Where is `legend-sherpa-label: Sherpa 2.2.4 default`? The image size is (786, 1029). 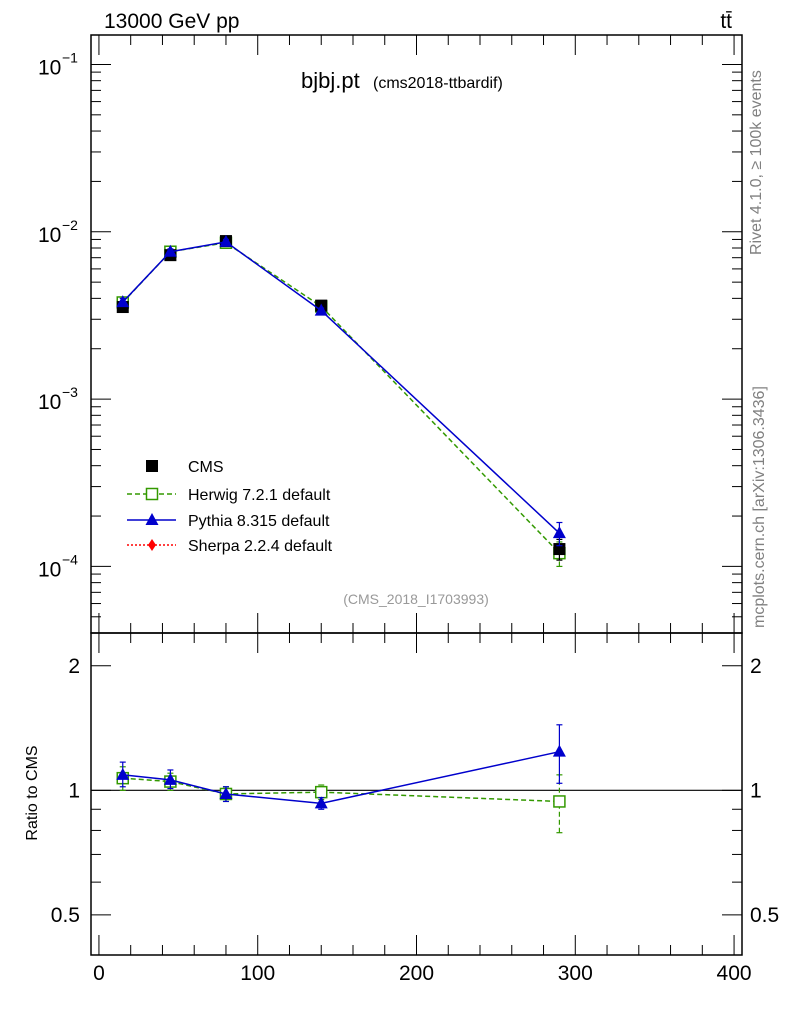
legend-sherpa-label: Sherpa 2.2.4 default is located at coordinates (260, 546).